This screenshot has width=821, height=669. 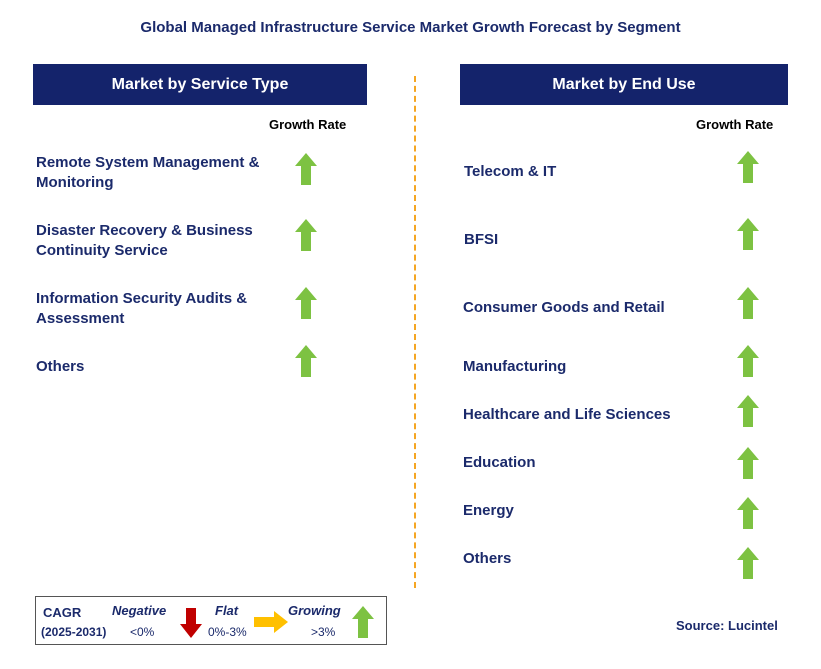 I want to click on end-use-growth-rate-label: Growth Rate, so click(x=735, y=124).